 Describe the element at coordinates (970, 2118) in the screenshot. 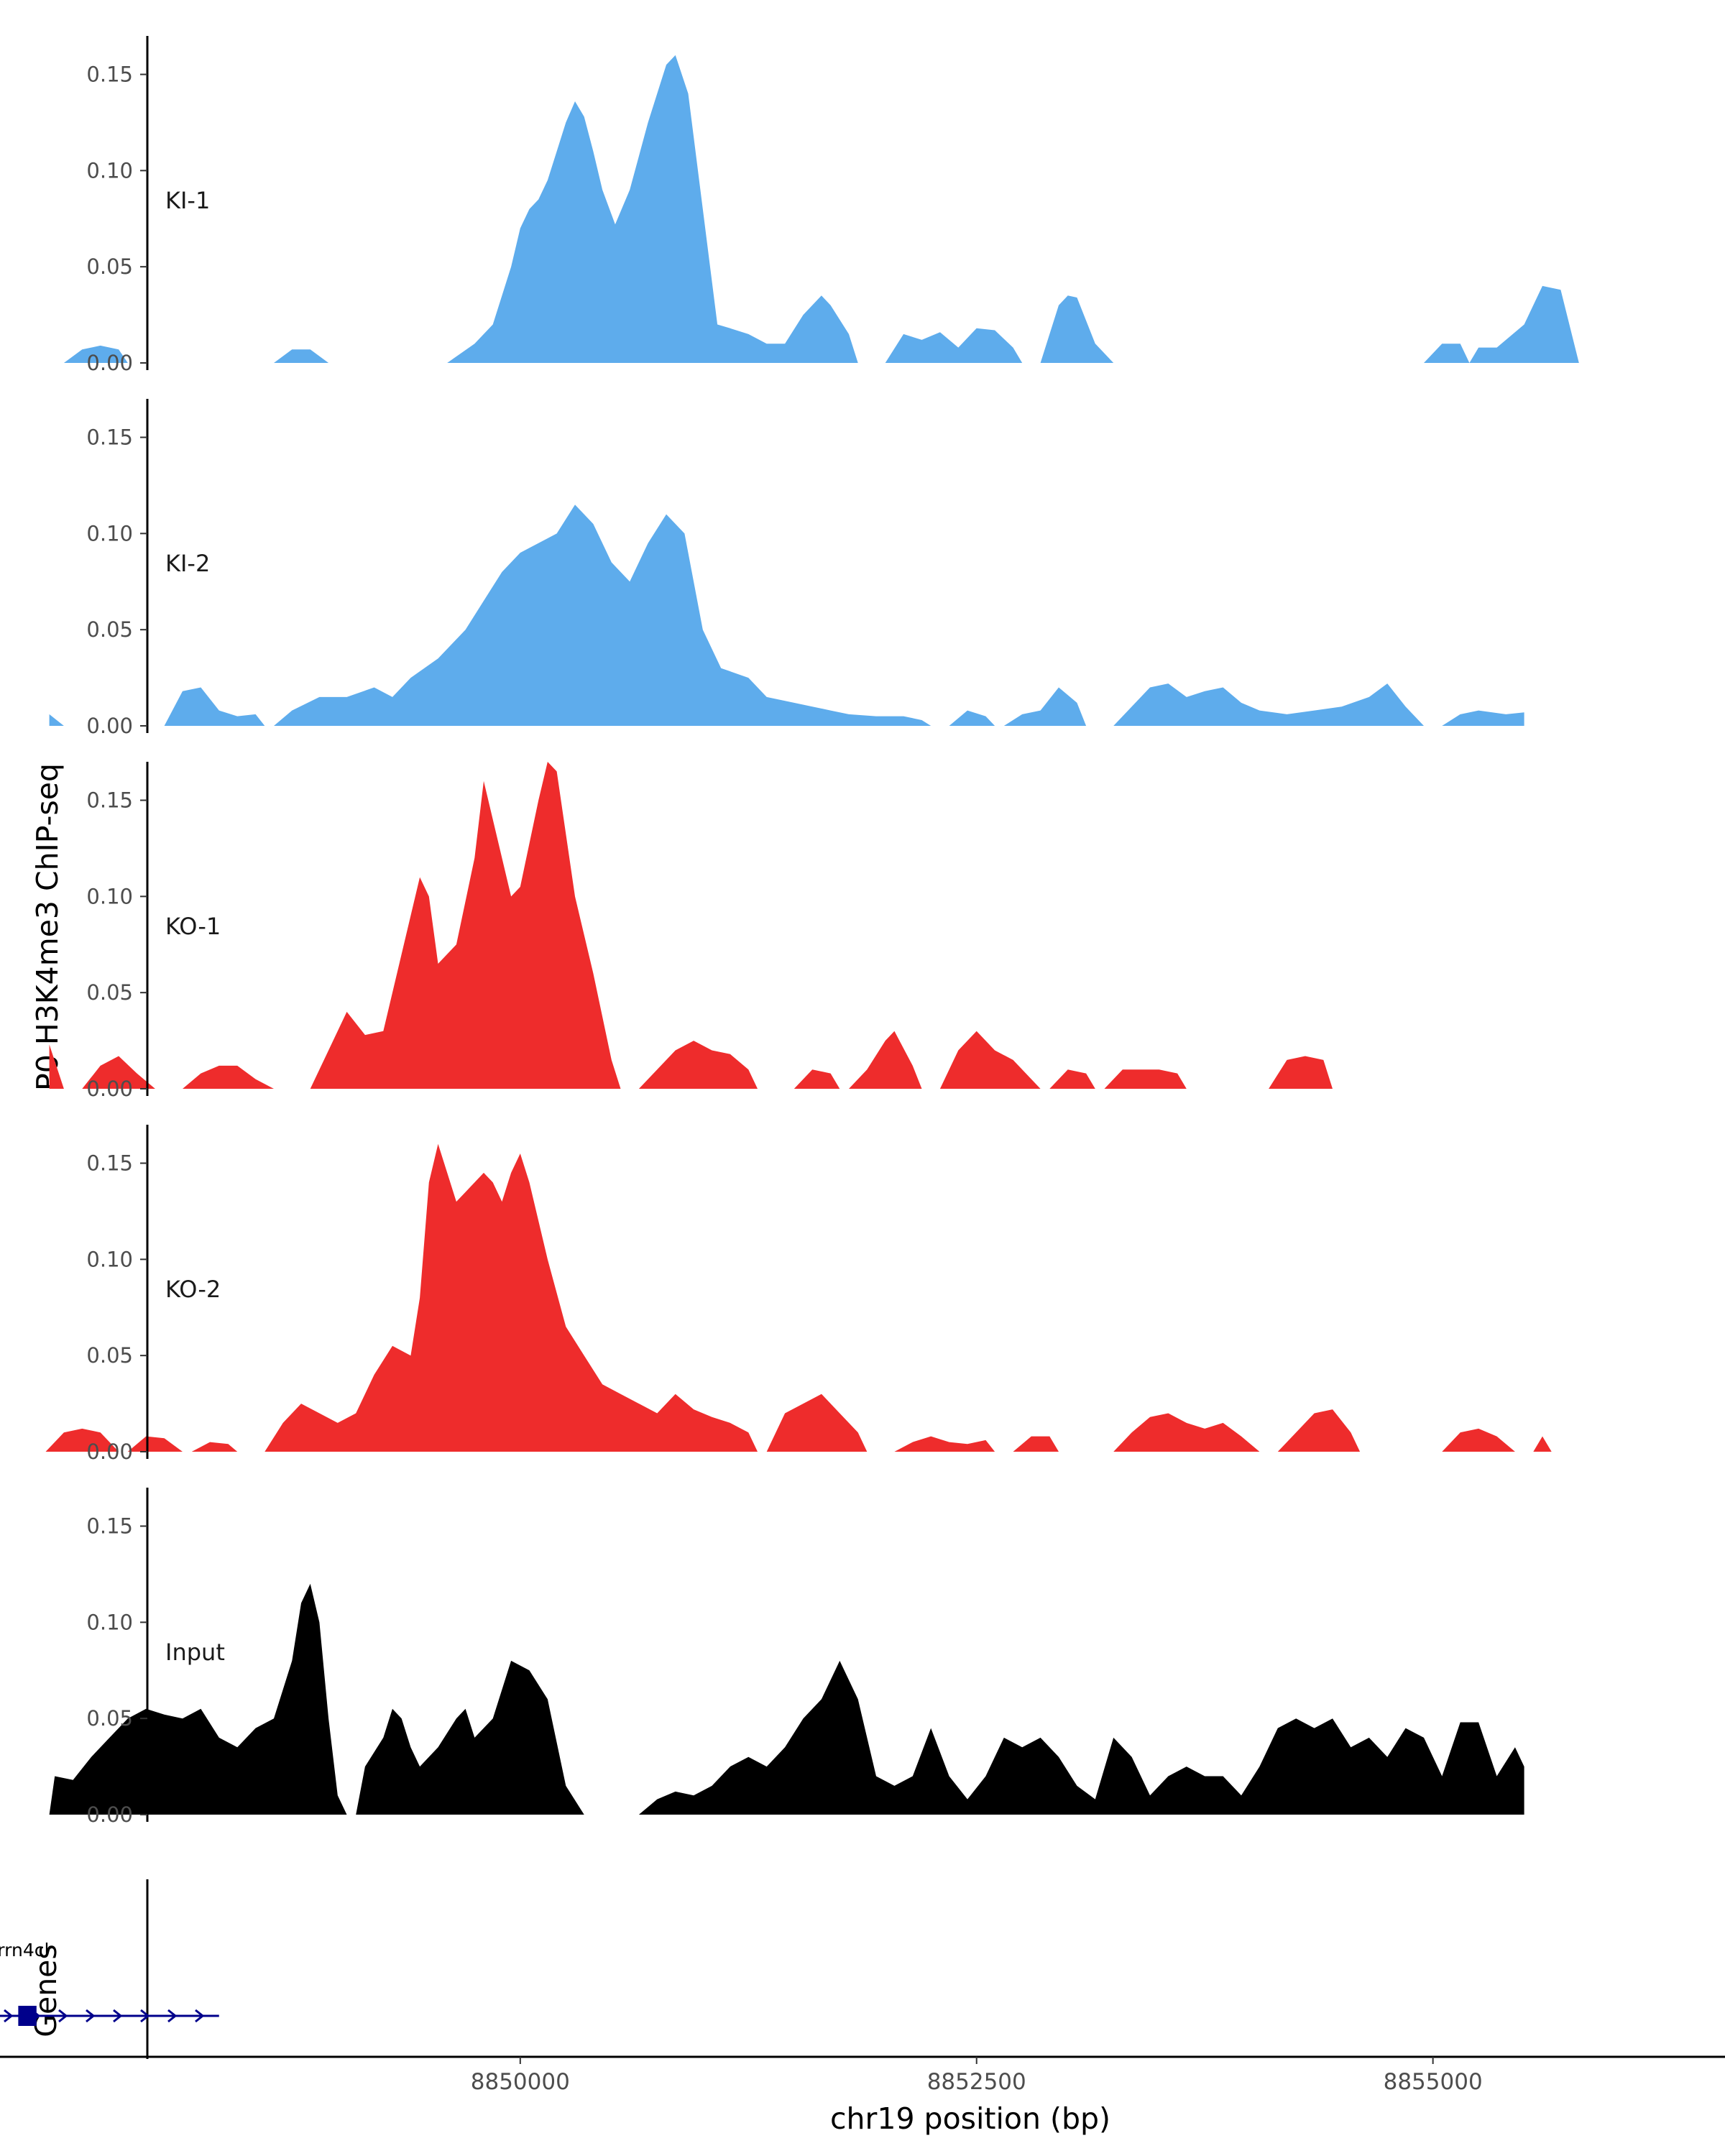

I see `x-axis-title: chr19 position (bp)` at that location.